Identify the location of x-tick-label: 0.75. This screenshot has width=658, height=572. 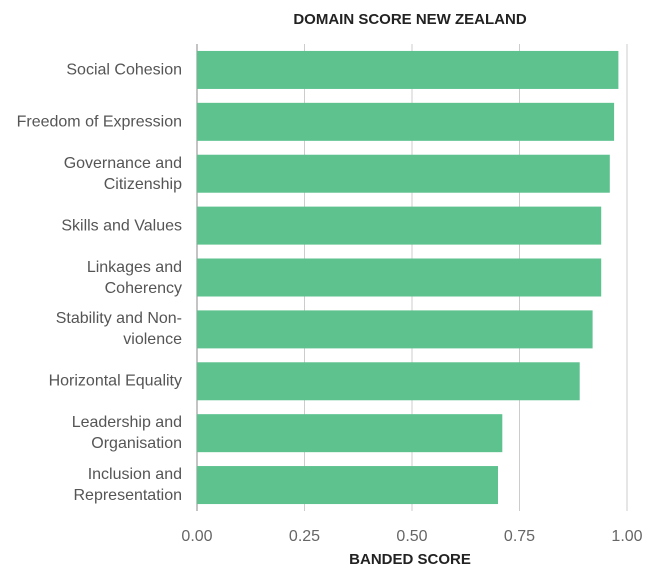
(519, 536).